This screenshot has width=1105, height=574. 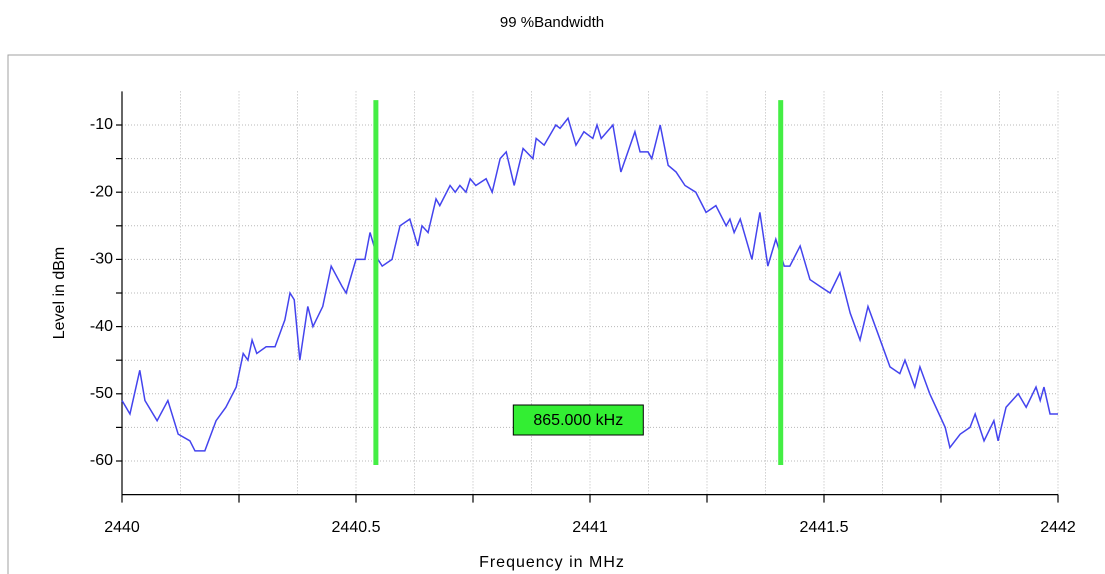 What do you see at coordinates (552, 22) in the screenshot?
I see `chart-title: 99 %Bandwidth` at bounding box center [552, 22].